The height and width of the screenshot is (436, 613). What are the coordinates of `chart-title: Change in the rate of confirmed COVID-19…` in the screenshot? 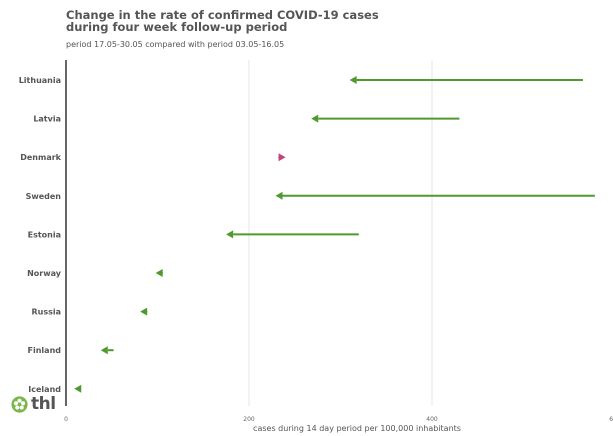 It's located at (222, 21).